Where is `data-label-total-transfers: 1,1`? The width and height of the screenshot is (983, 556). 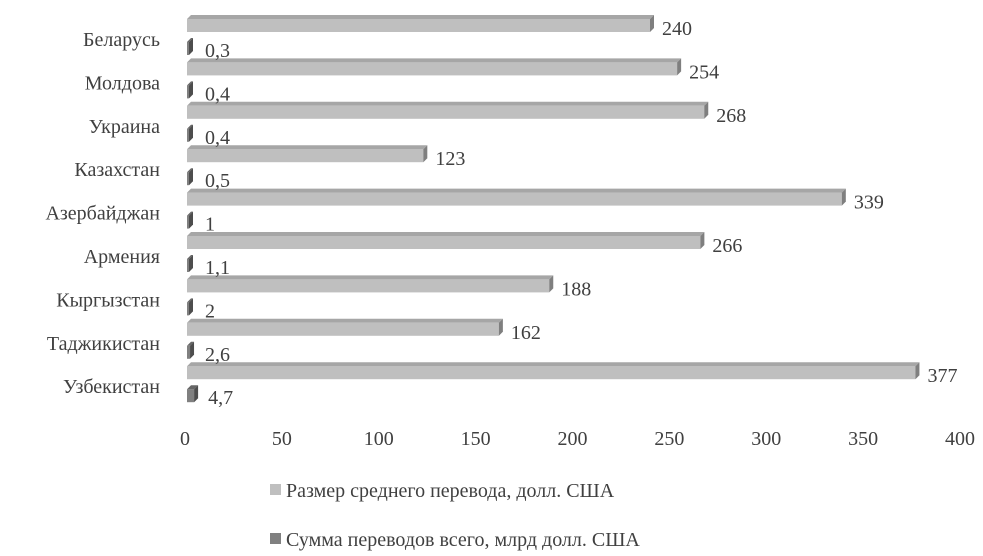 data-label-total-transfers: 1,1 is located at coordinates (217, 268).